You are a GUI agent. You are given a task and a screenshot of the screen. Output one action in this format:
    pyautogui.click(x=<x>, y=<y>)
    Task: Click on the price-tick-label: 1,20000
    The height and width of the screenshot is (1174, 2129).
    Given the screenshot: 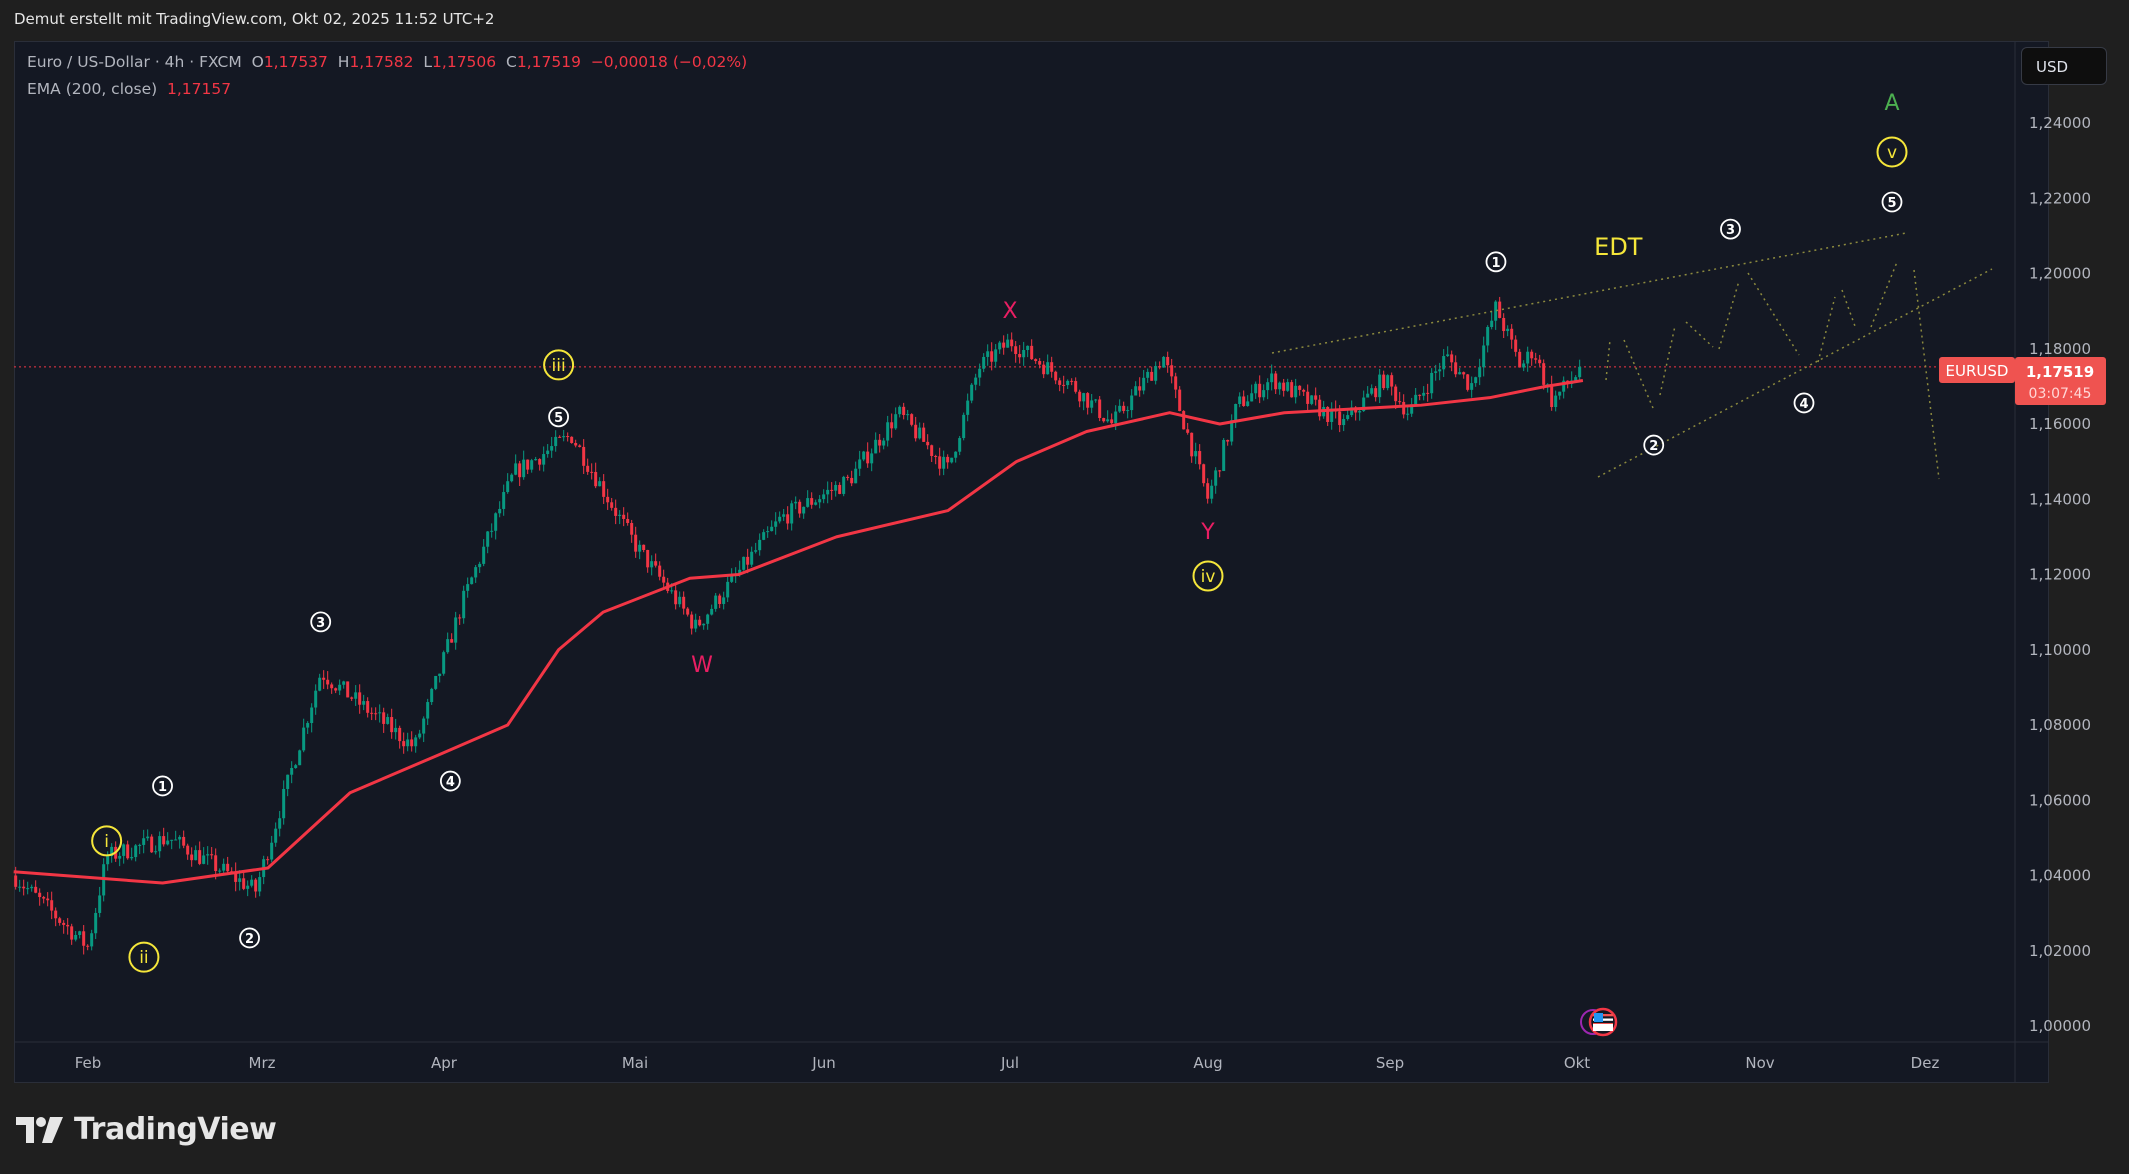 What is the action you would take?
    pyautogui.click(x=2060, y=274)
    